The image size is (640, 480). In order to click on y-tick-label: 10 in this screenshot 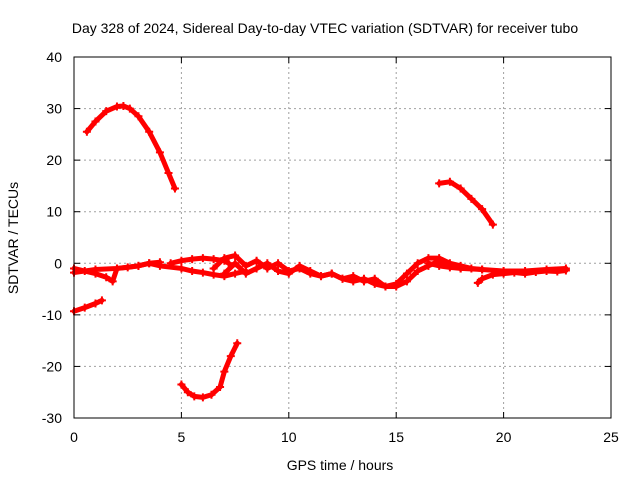, I will do `click(54, 212)`.